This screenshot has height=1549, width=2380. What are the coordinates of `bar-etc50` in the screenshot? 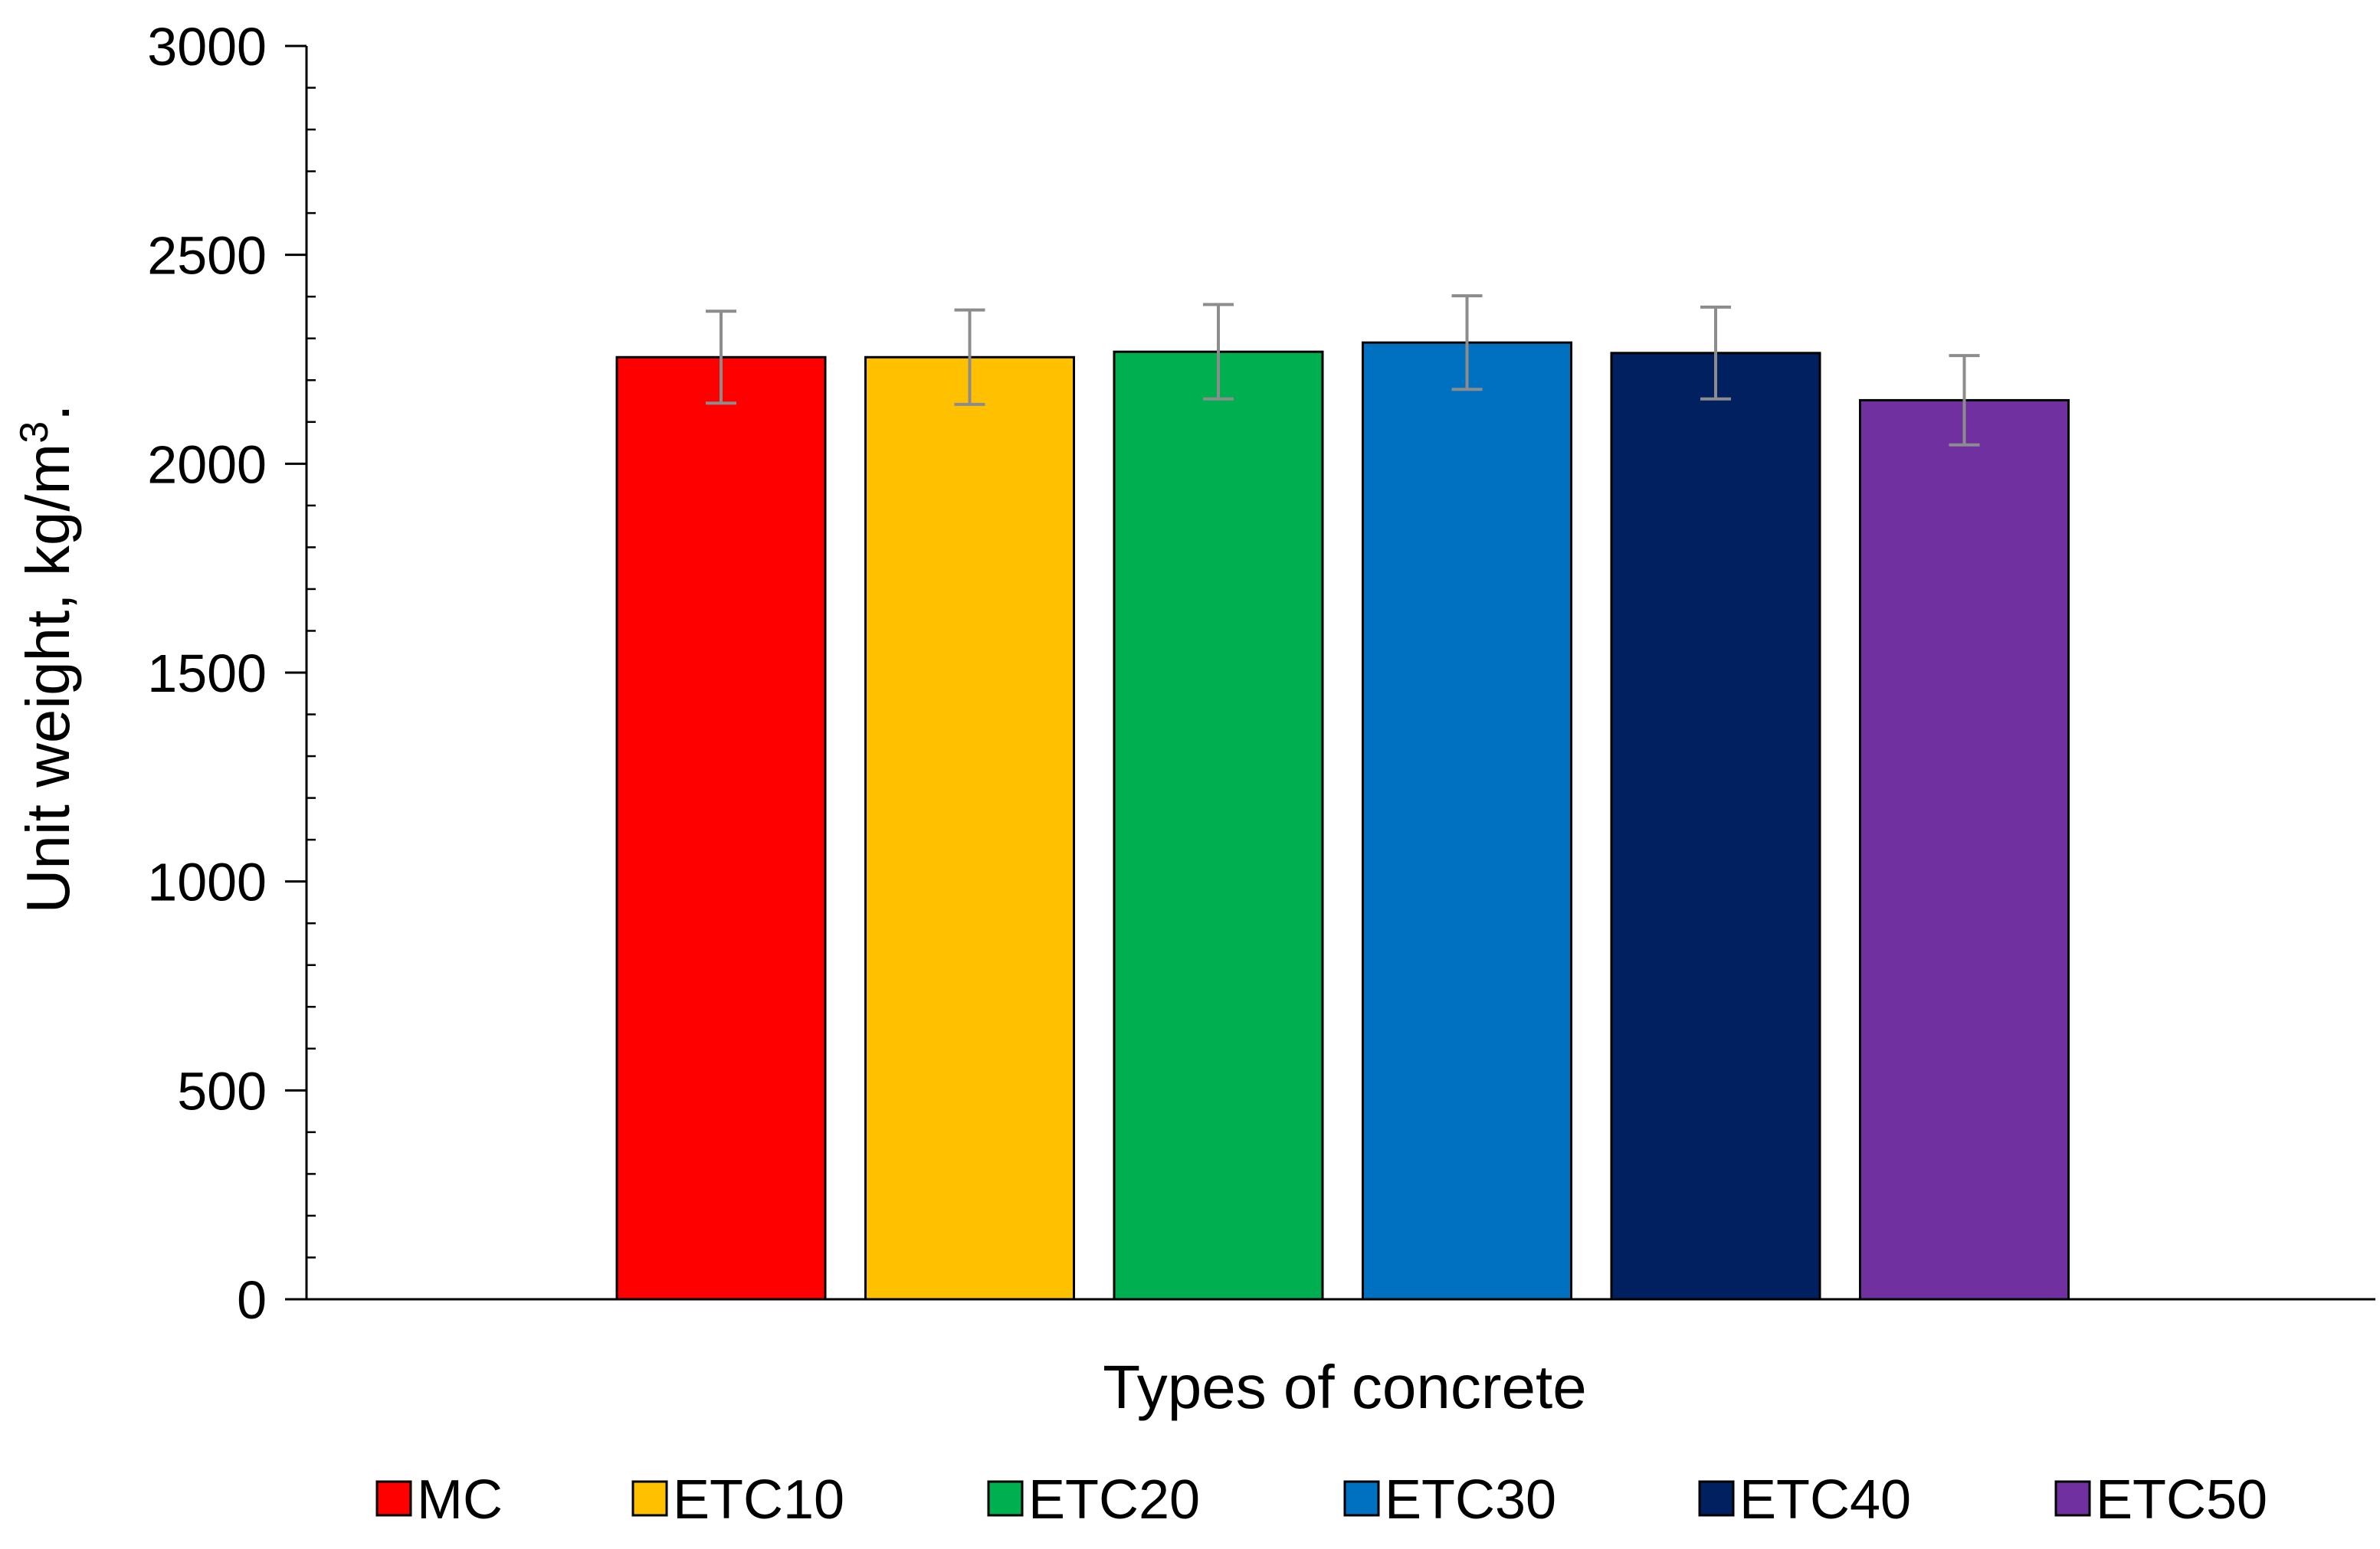 It's located at (1964, 849).